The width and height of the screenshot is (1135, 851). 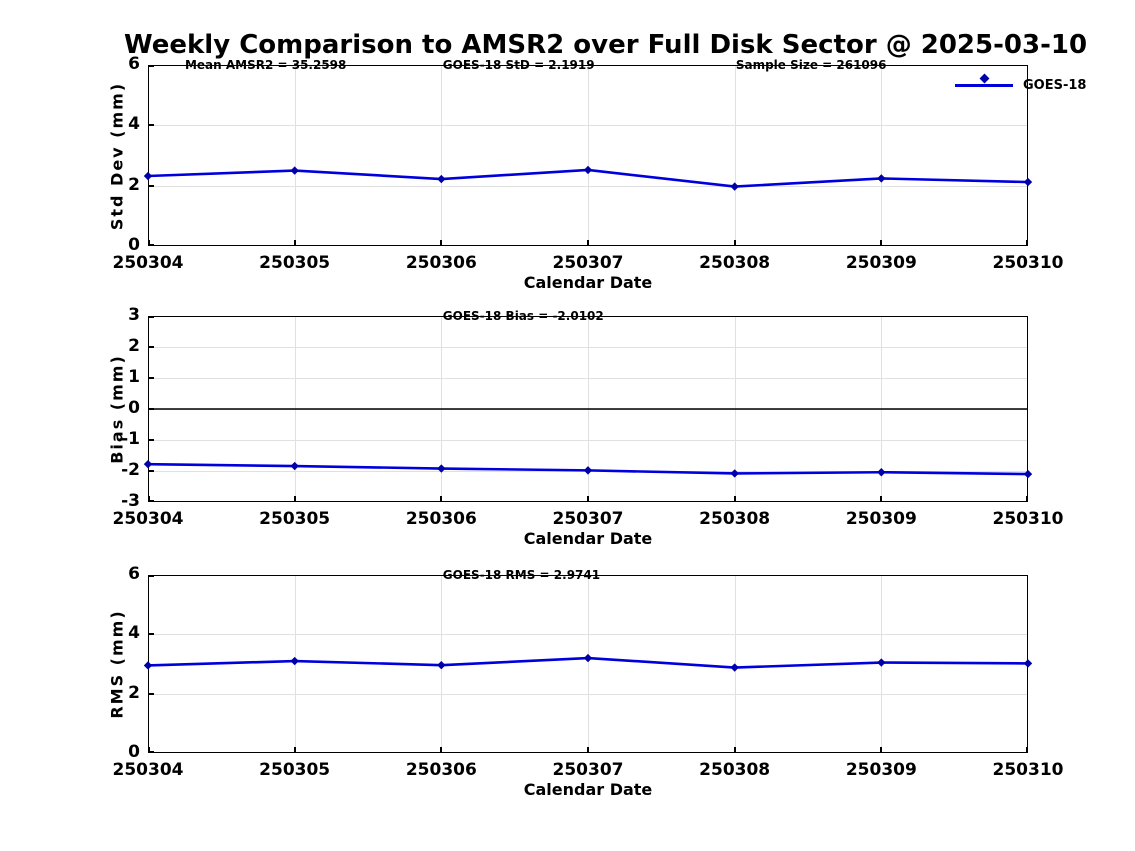 What do you see at coordinates (521, 575) in the screenshot?
I see `stat-annotation: GOES-18 RMS = 2.9741` at bounding box center [521, 575].